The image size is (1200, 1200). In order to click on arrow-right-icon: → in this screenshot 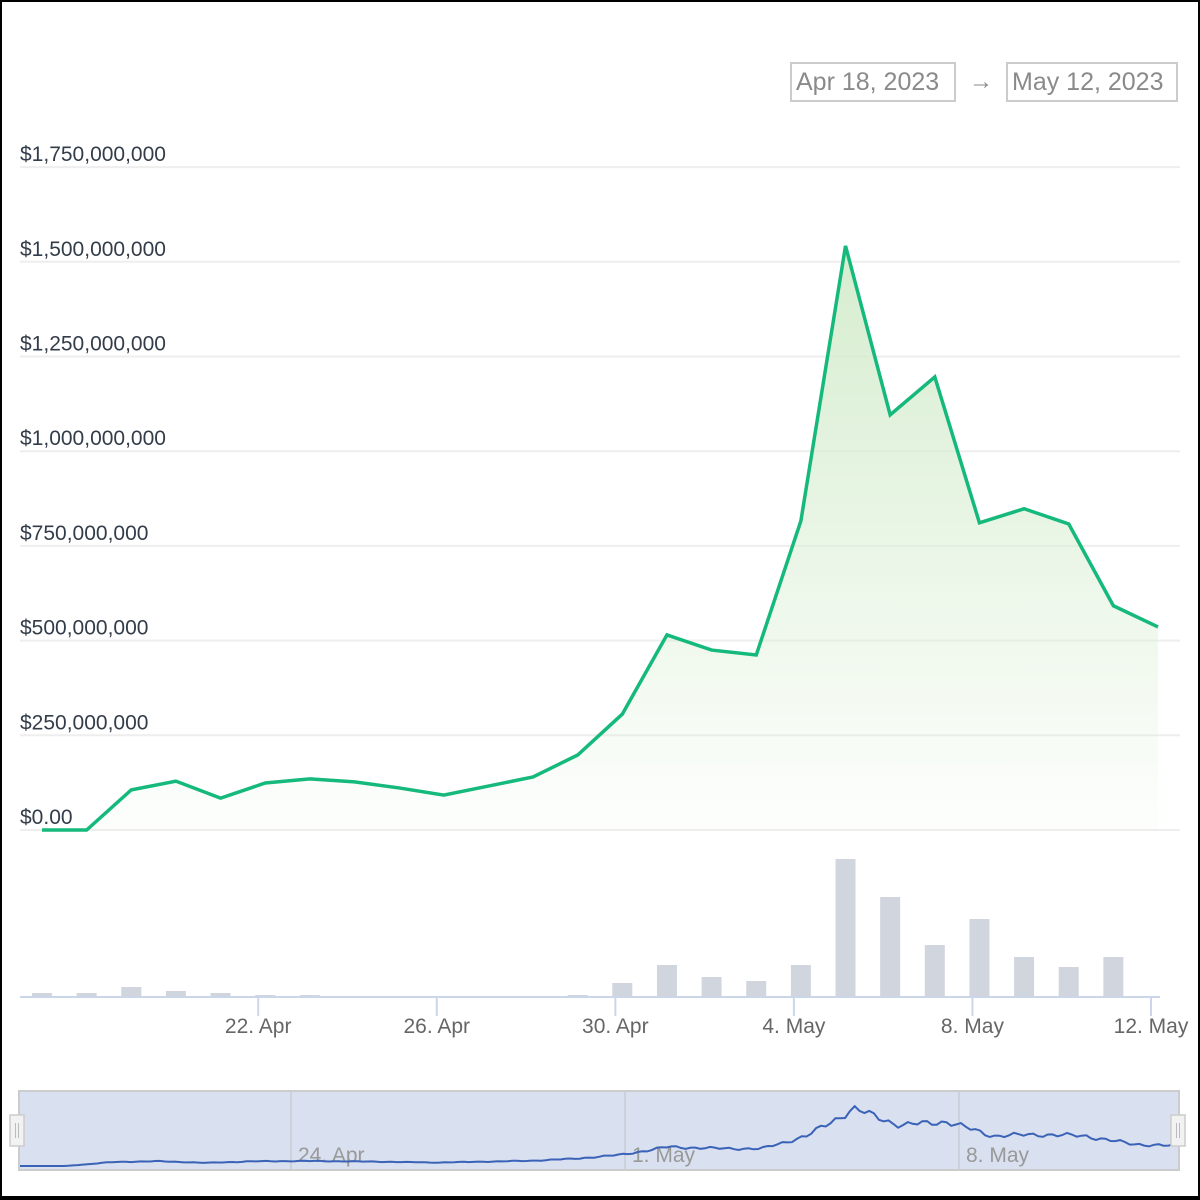, I will do `click(981, 81)`.